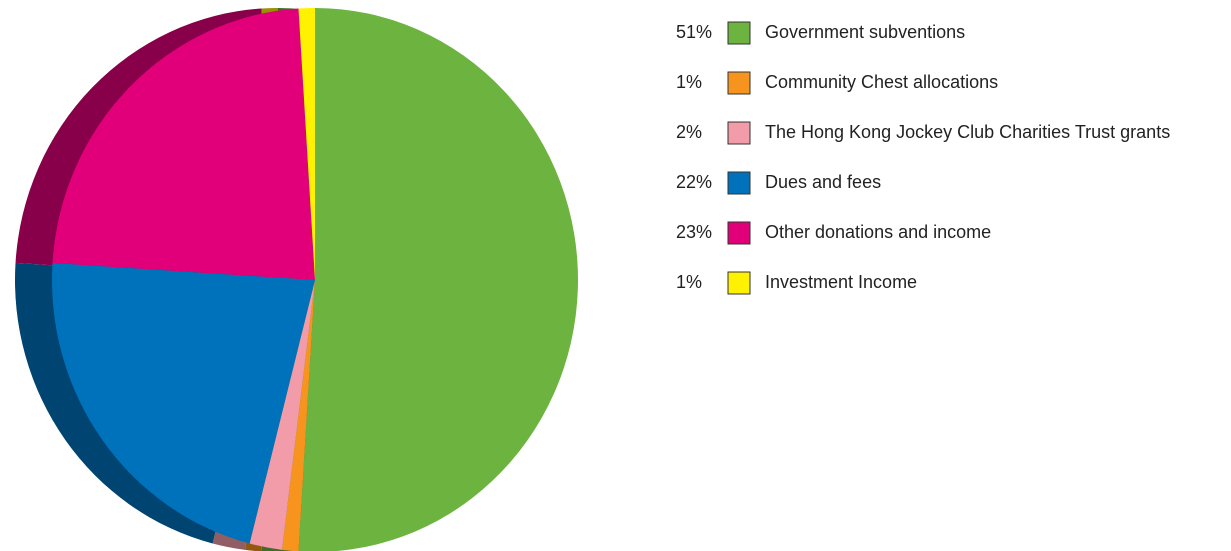  I want to click on legend-value: 23%, so click(694, 232).